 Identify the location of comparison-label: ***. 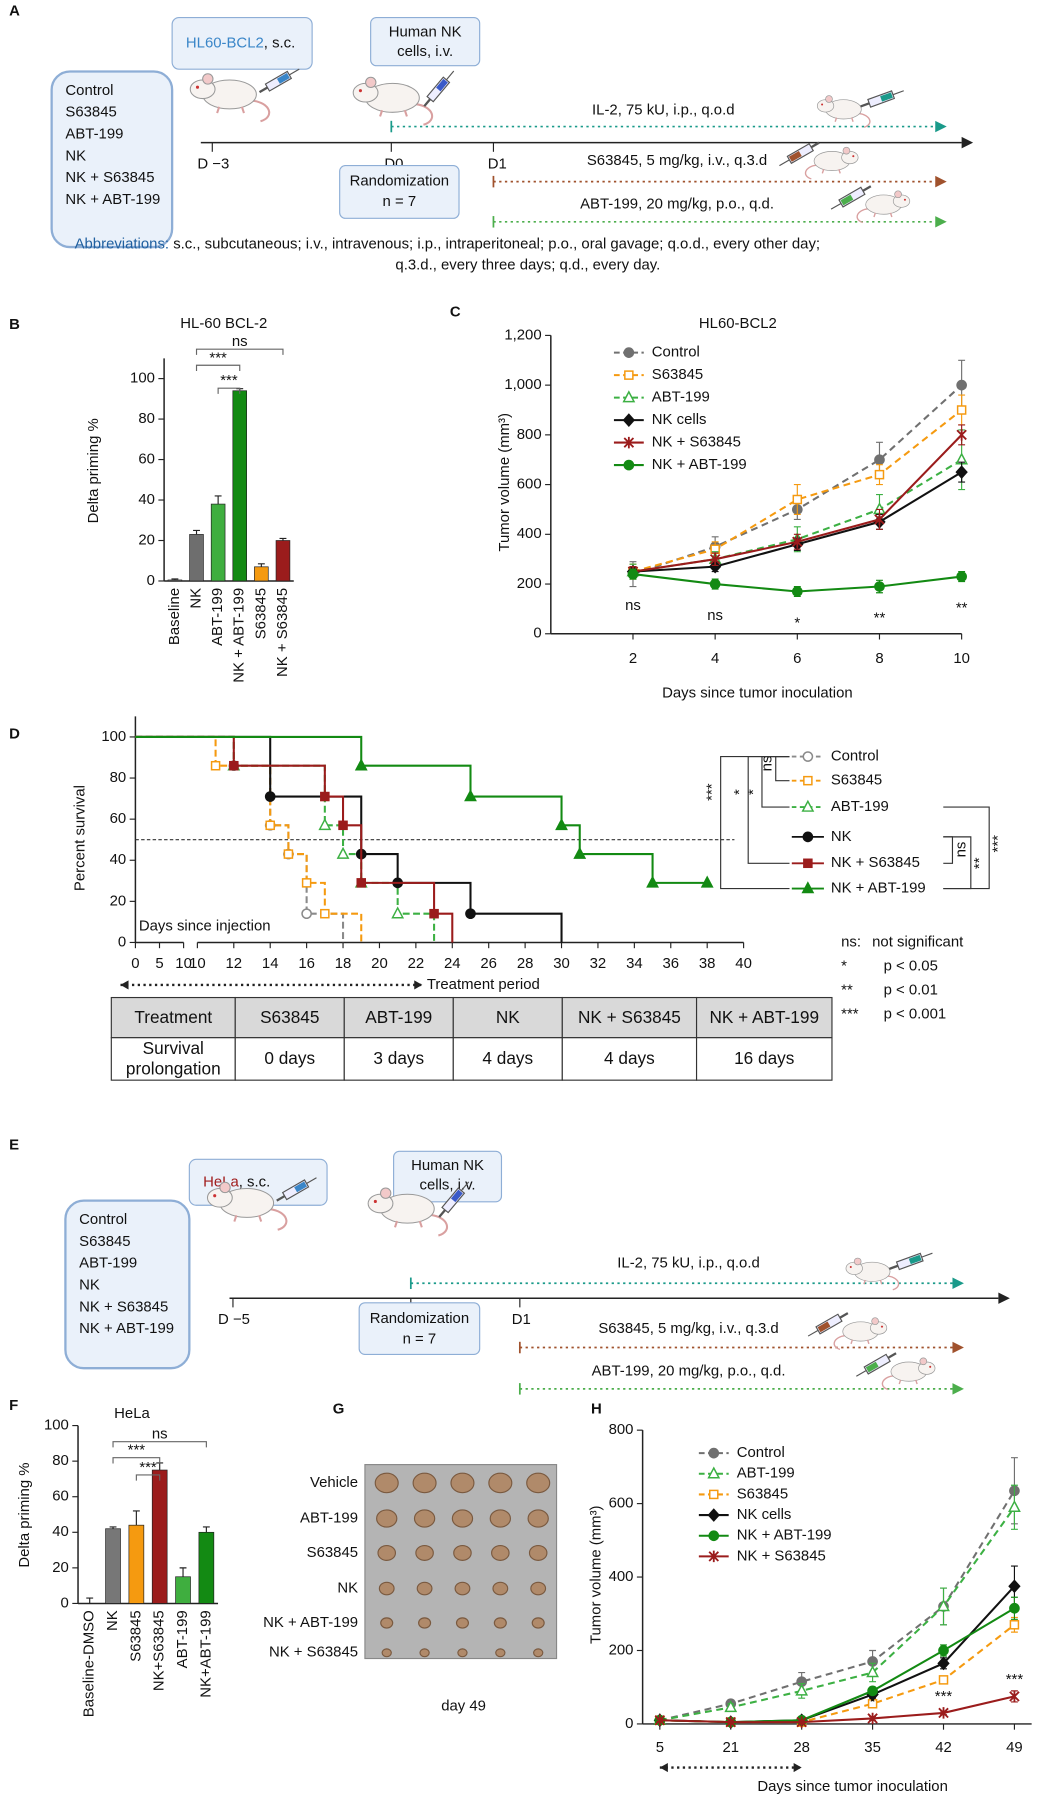
(713, 792).